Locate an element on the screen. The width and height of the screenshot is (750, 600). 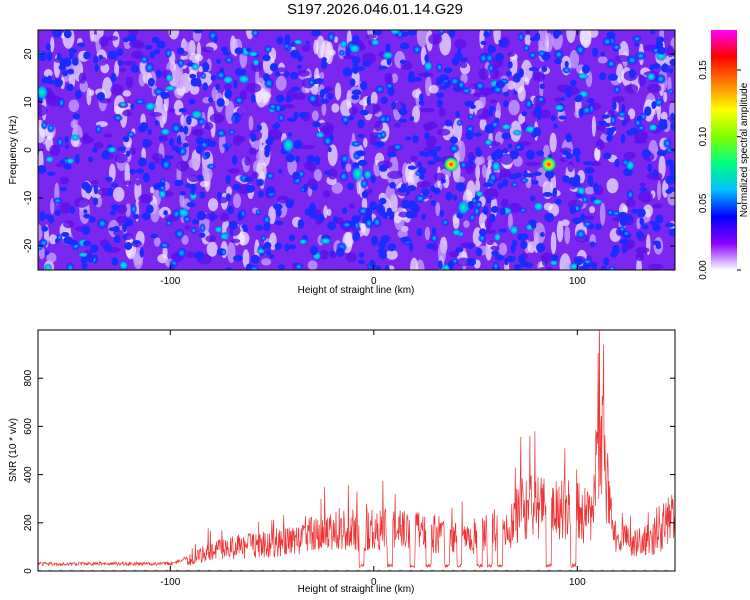
heatmap-hotspot is located at coordinates (288, 145).